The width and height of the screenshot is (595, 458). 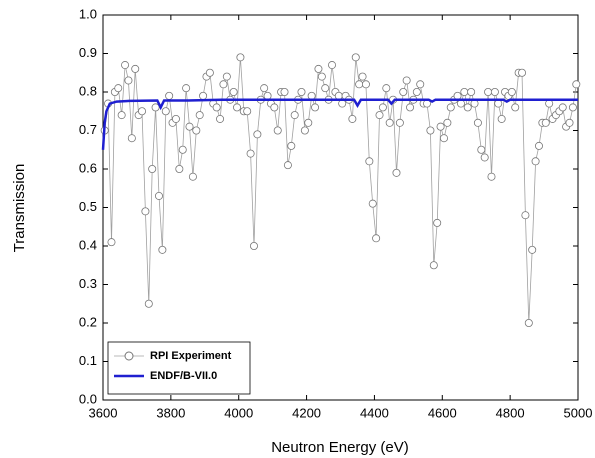 What do you see at coordinates (88, 398) in the screenshot?
I see `y-tick-label: 0.0` at bounding box center [88, 398].